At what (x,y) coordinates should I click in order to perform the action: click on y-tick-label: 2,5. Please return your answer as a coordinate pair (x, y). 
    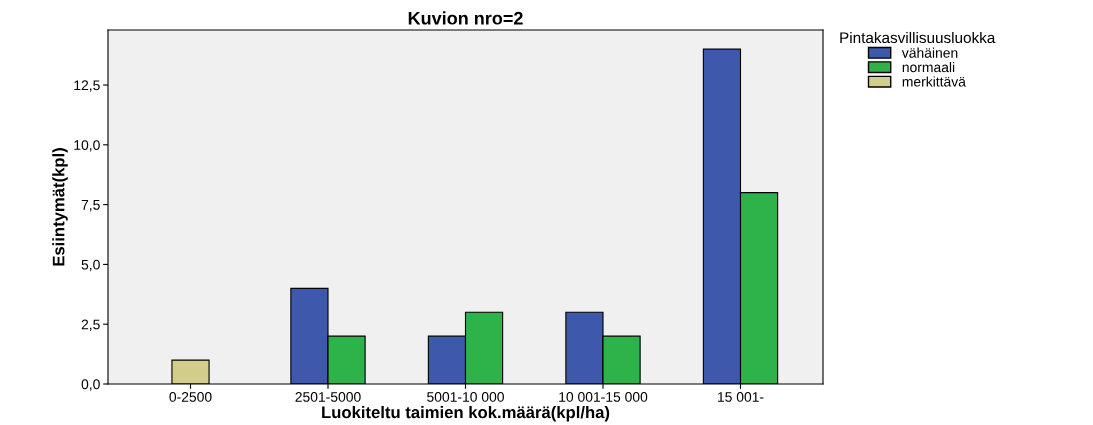
    Looking at the image, I should click on (90, 325).